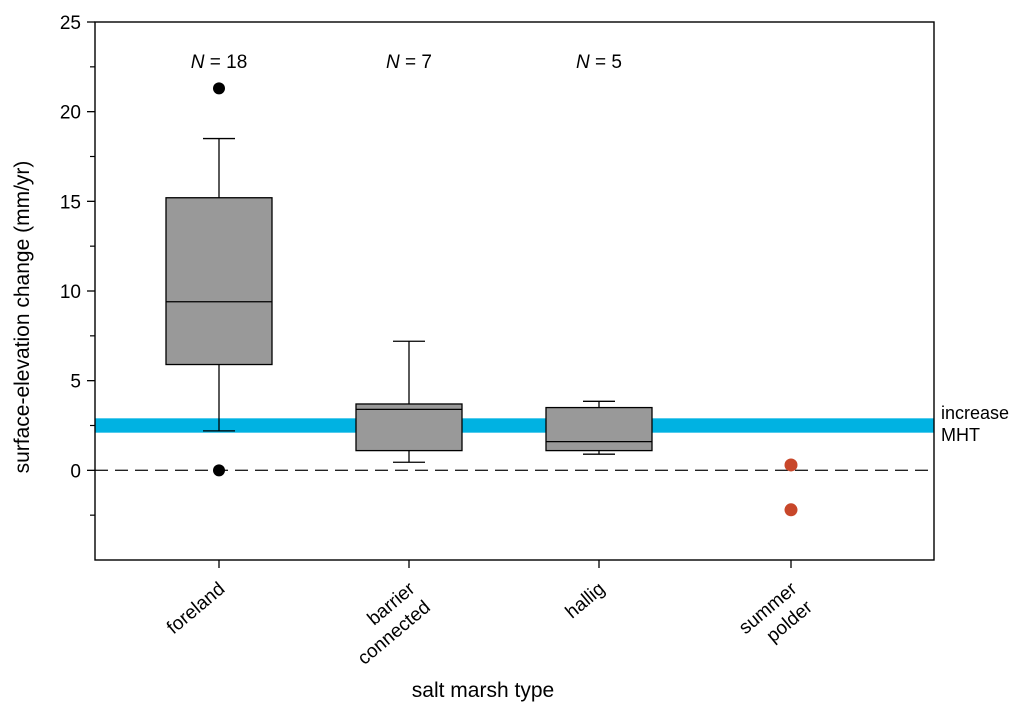 This screenshot has width=1026, height=706. What do you see at coordinates (70, 23) in the screenshot?
I see `y-tick-label: 25` at bounding box center [70, 23].